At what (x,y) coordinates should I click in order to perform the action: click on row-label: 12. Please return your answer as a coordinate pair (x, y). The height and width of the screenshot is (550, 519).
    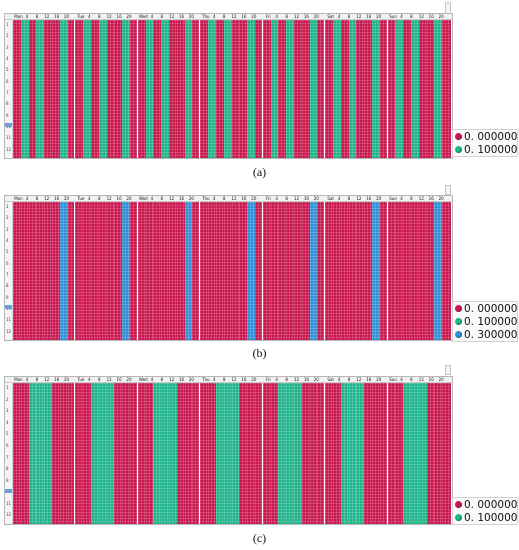
    Looking at the image, I should click on (9, 331).